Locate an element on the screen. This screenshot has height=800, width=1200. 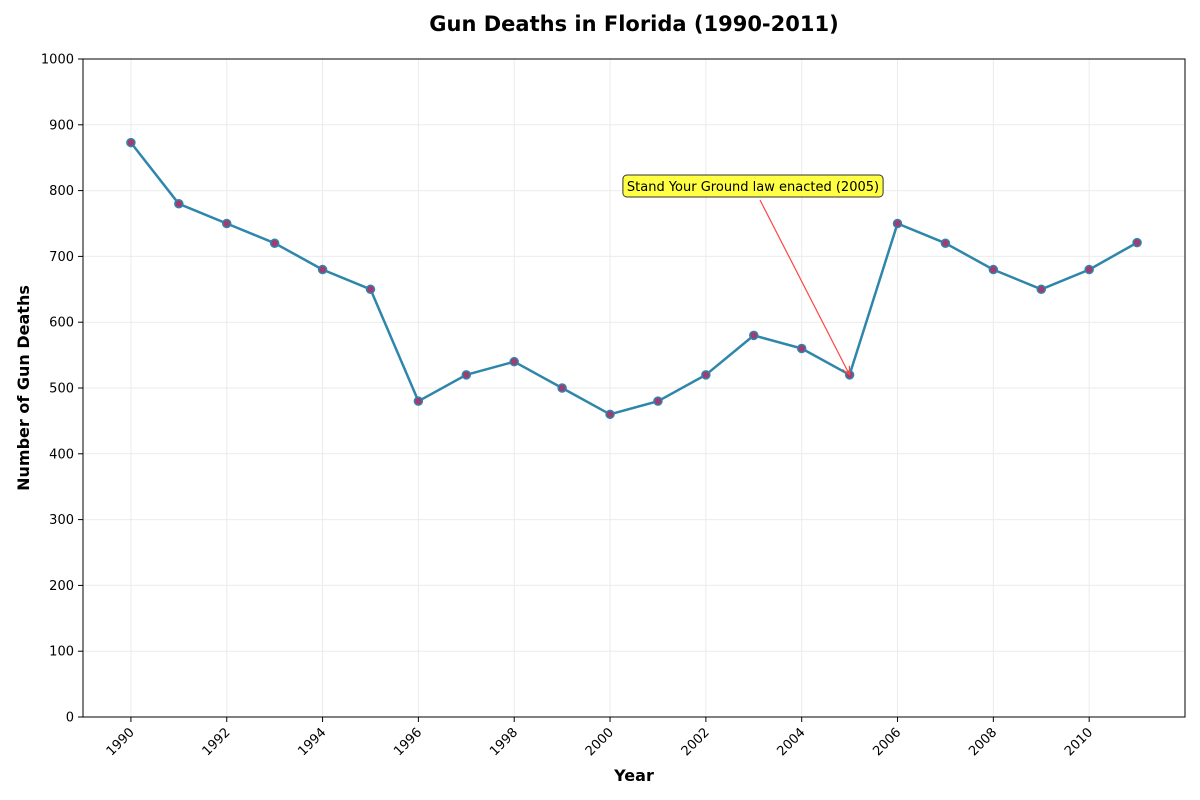
x-axis-label: Year is located at coordinates (633, 775).